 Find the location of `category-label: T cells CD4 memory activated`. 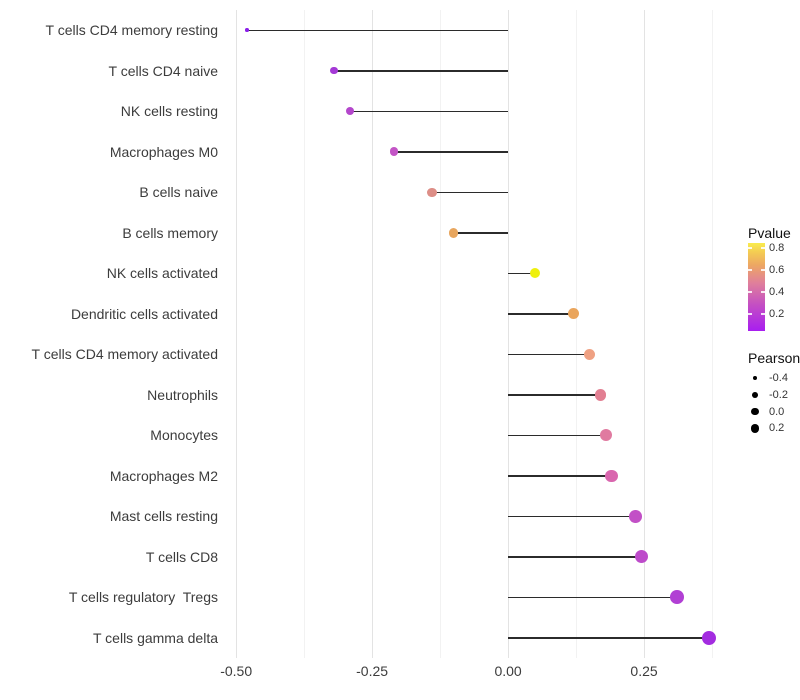

category-label: T cells CD4 memory activated is located at coordinates (124, 354).